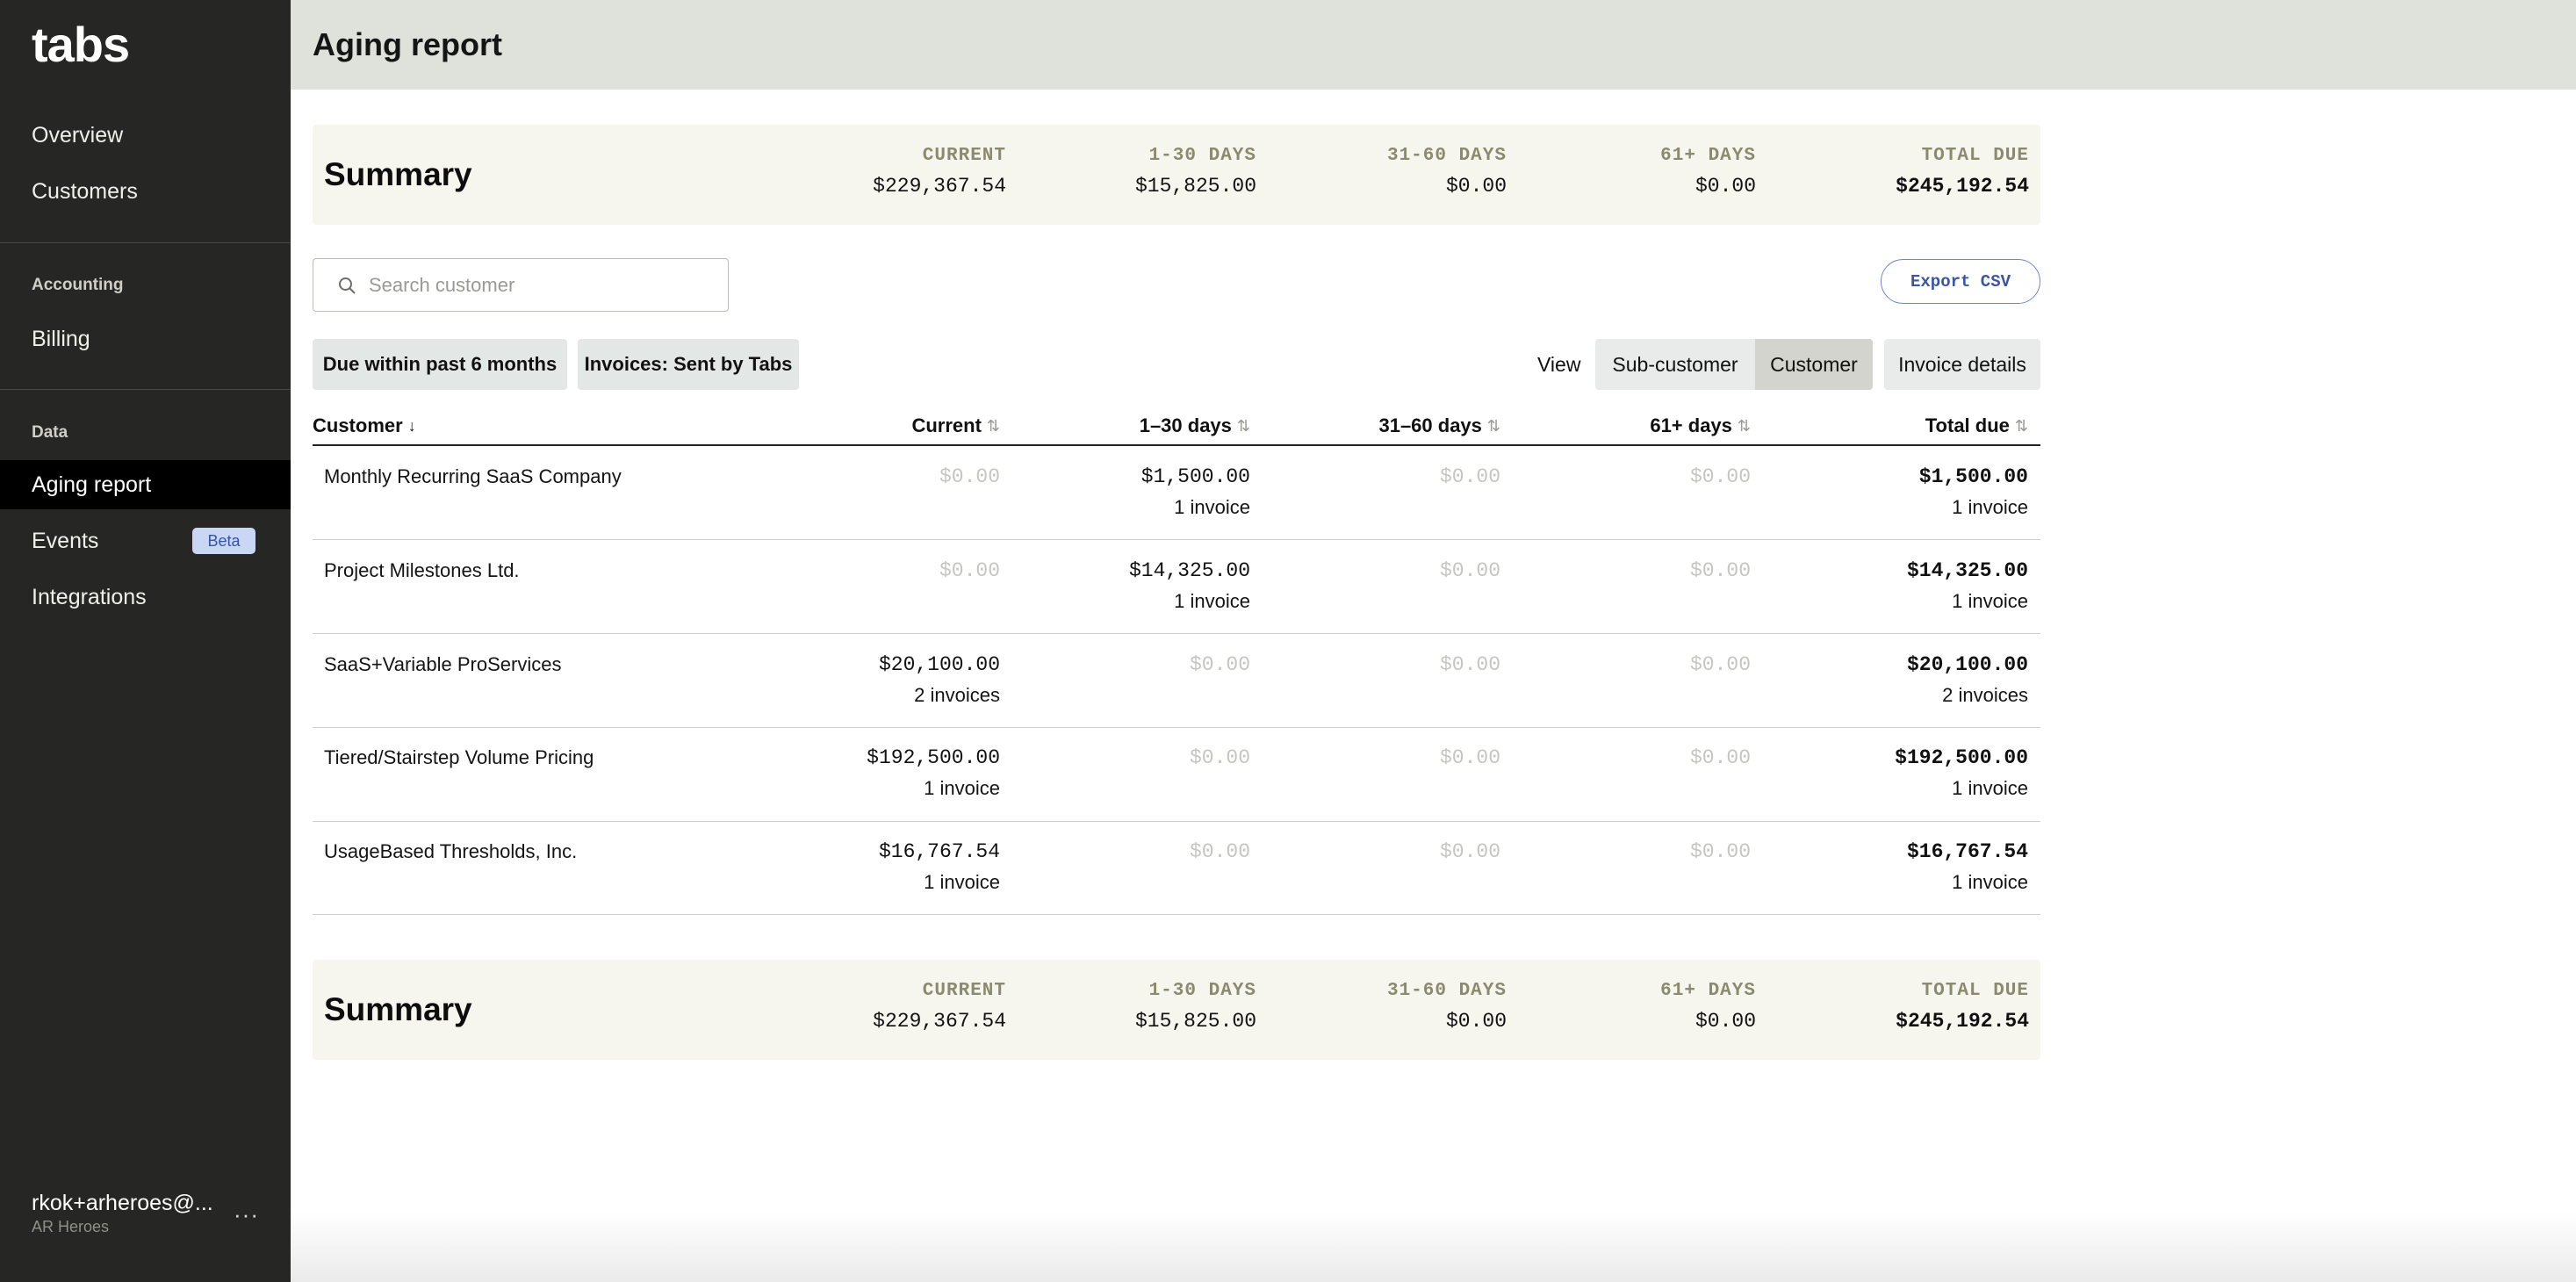 The width and height of the screenshot is (2576, 1282). I want to click on beta-badge: Beta, so click(223, 541).